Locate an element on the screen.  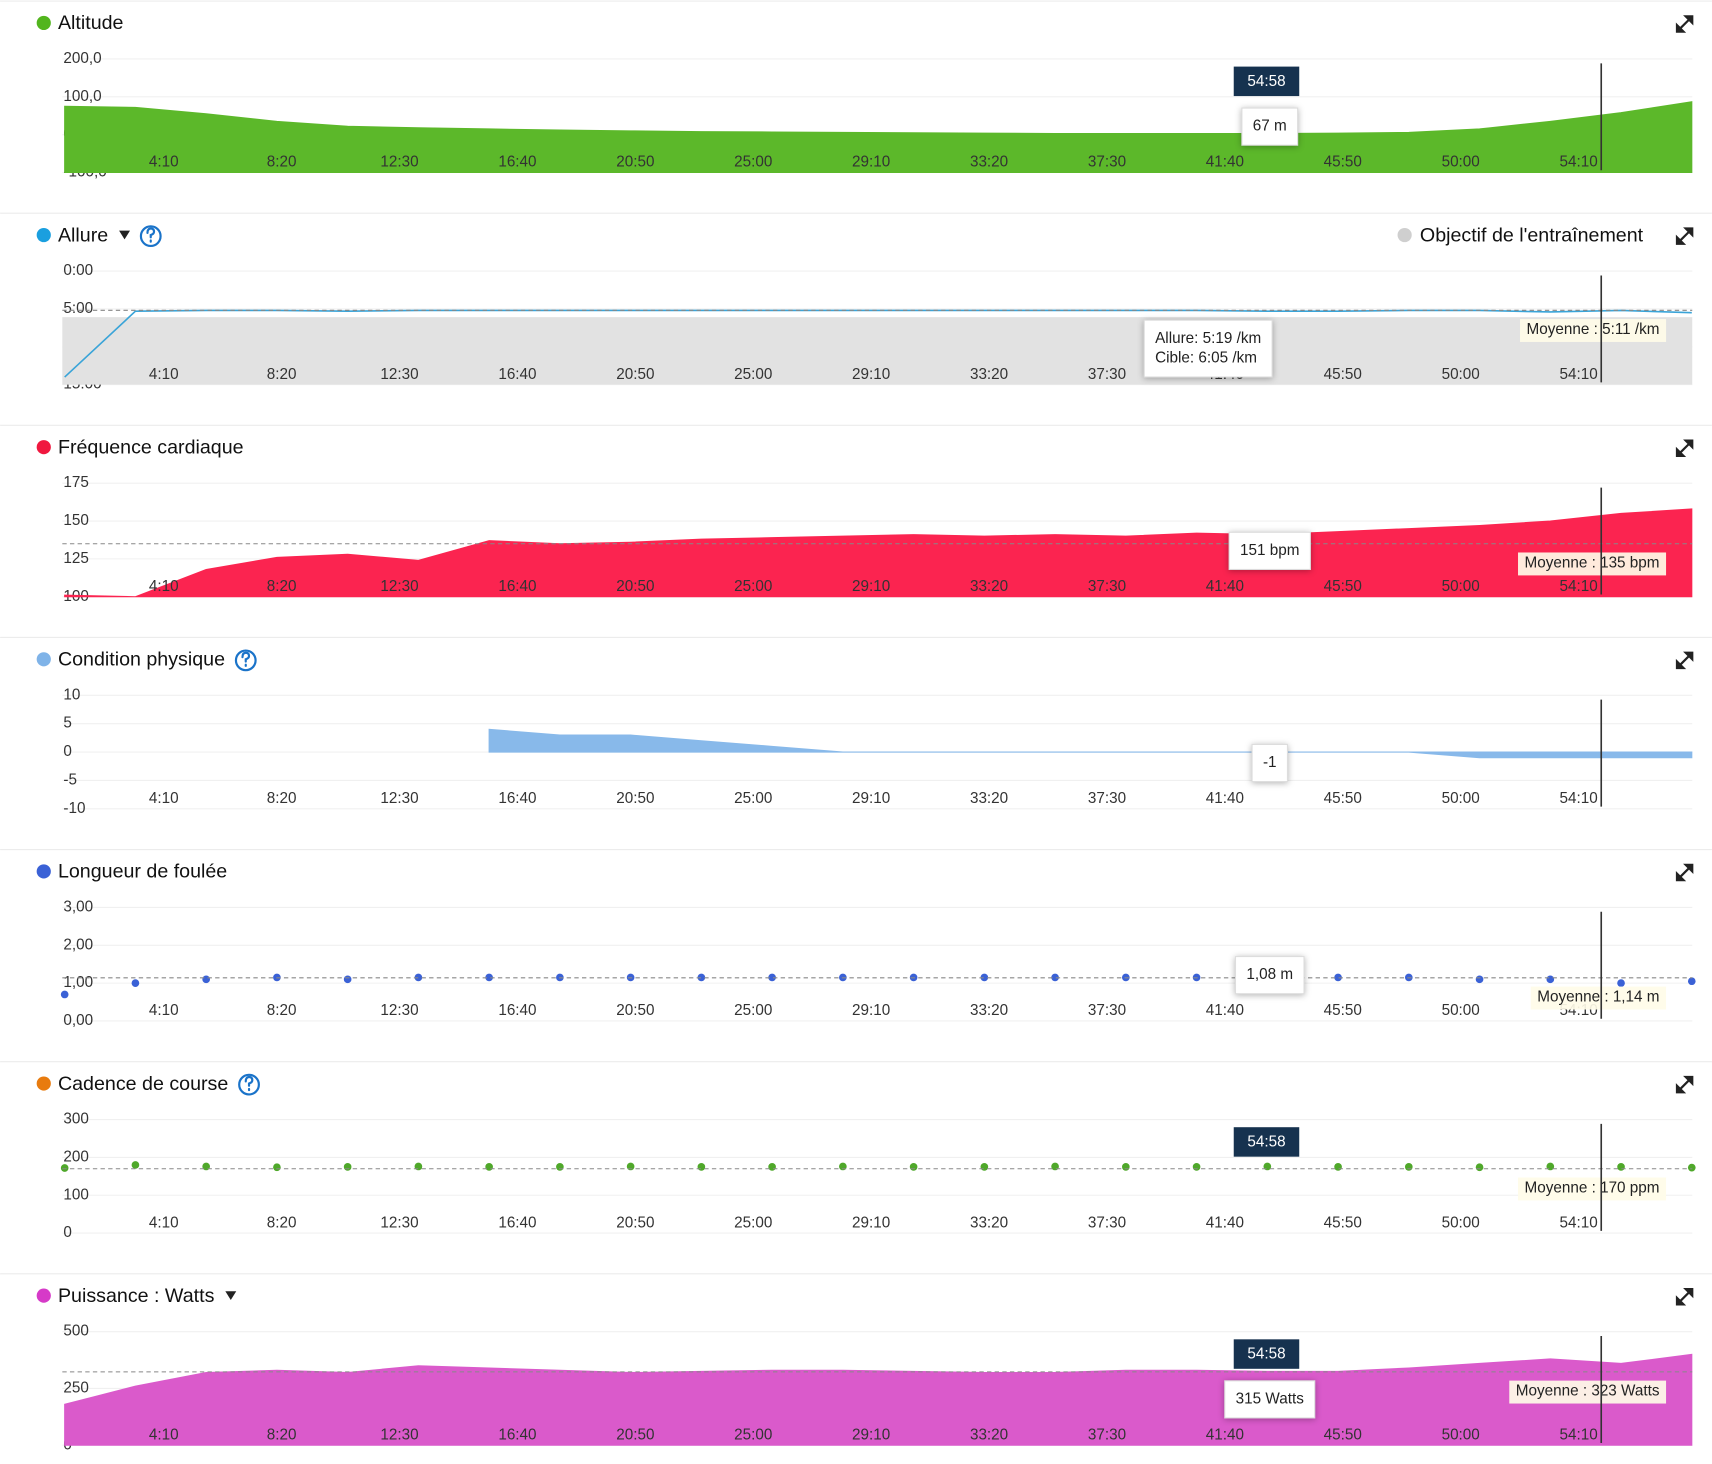
y-tick-label: 0,00 is located at coordinates (78, 1020).